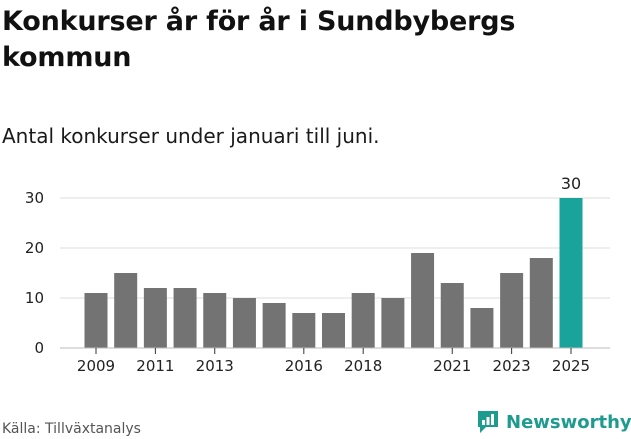 The height and width of the screenshot is (439, 631). I want to click on y-tick-label: 20, so click(34, 248).